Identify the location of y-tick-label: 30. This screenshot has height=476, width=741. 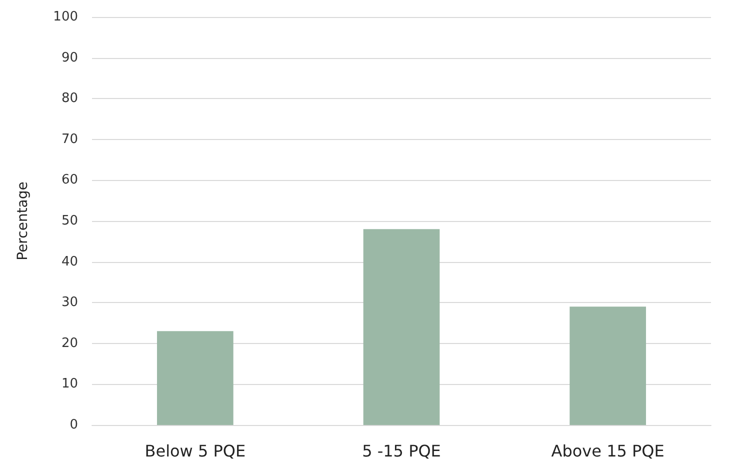
(69, 302).